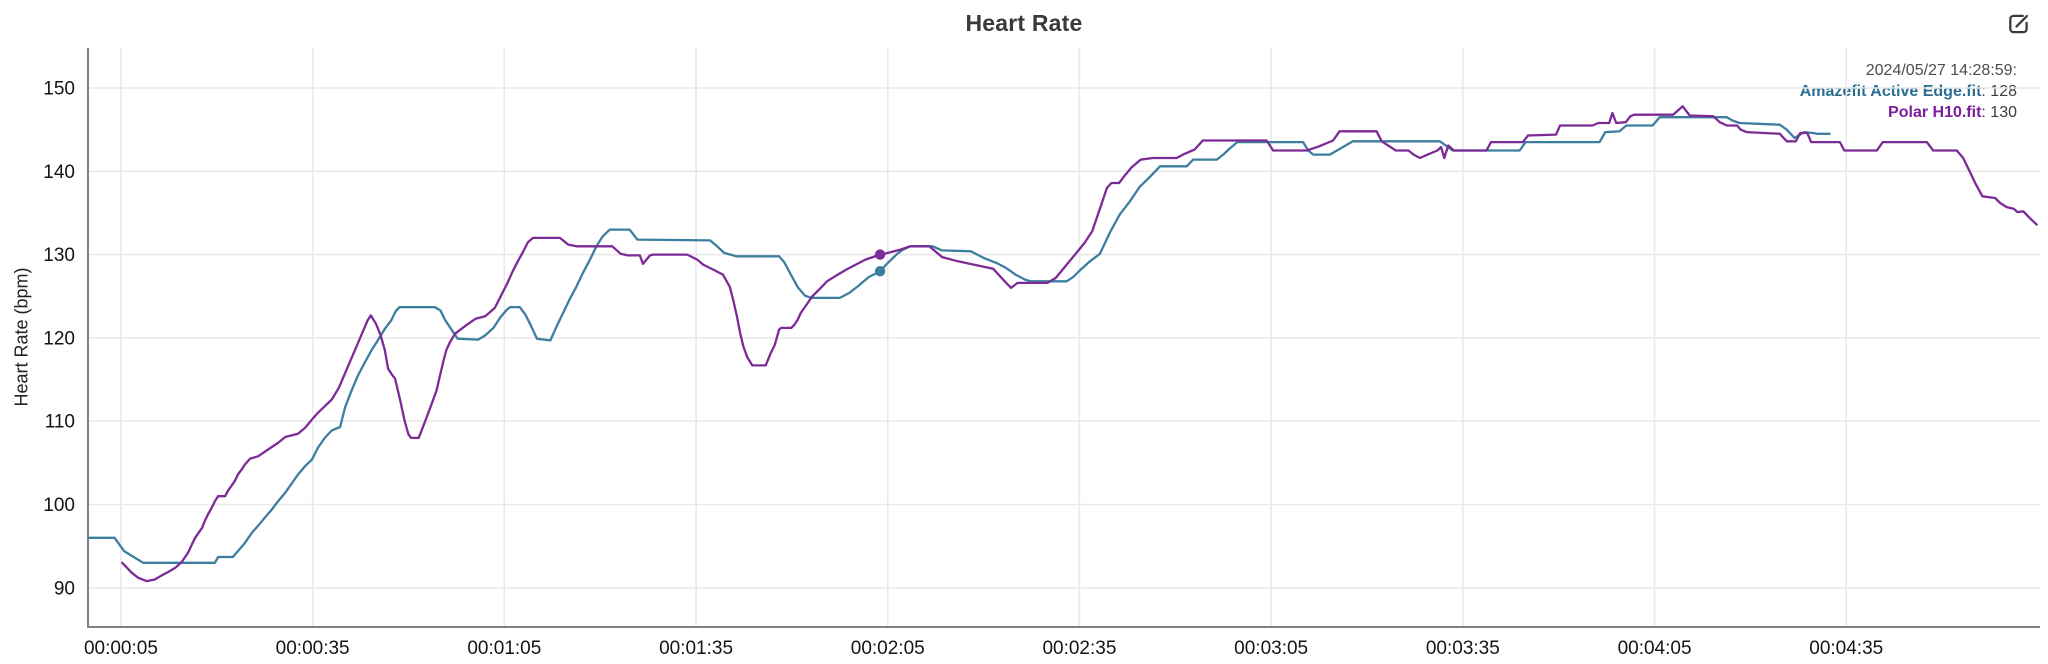 Image resolution: width=2048 pixels, height=664 pixels. What do you see at coordinates (59, 89) in the screenshot?
I see `svg-text: 150` at bounding box center [59, 89].